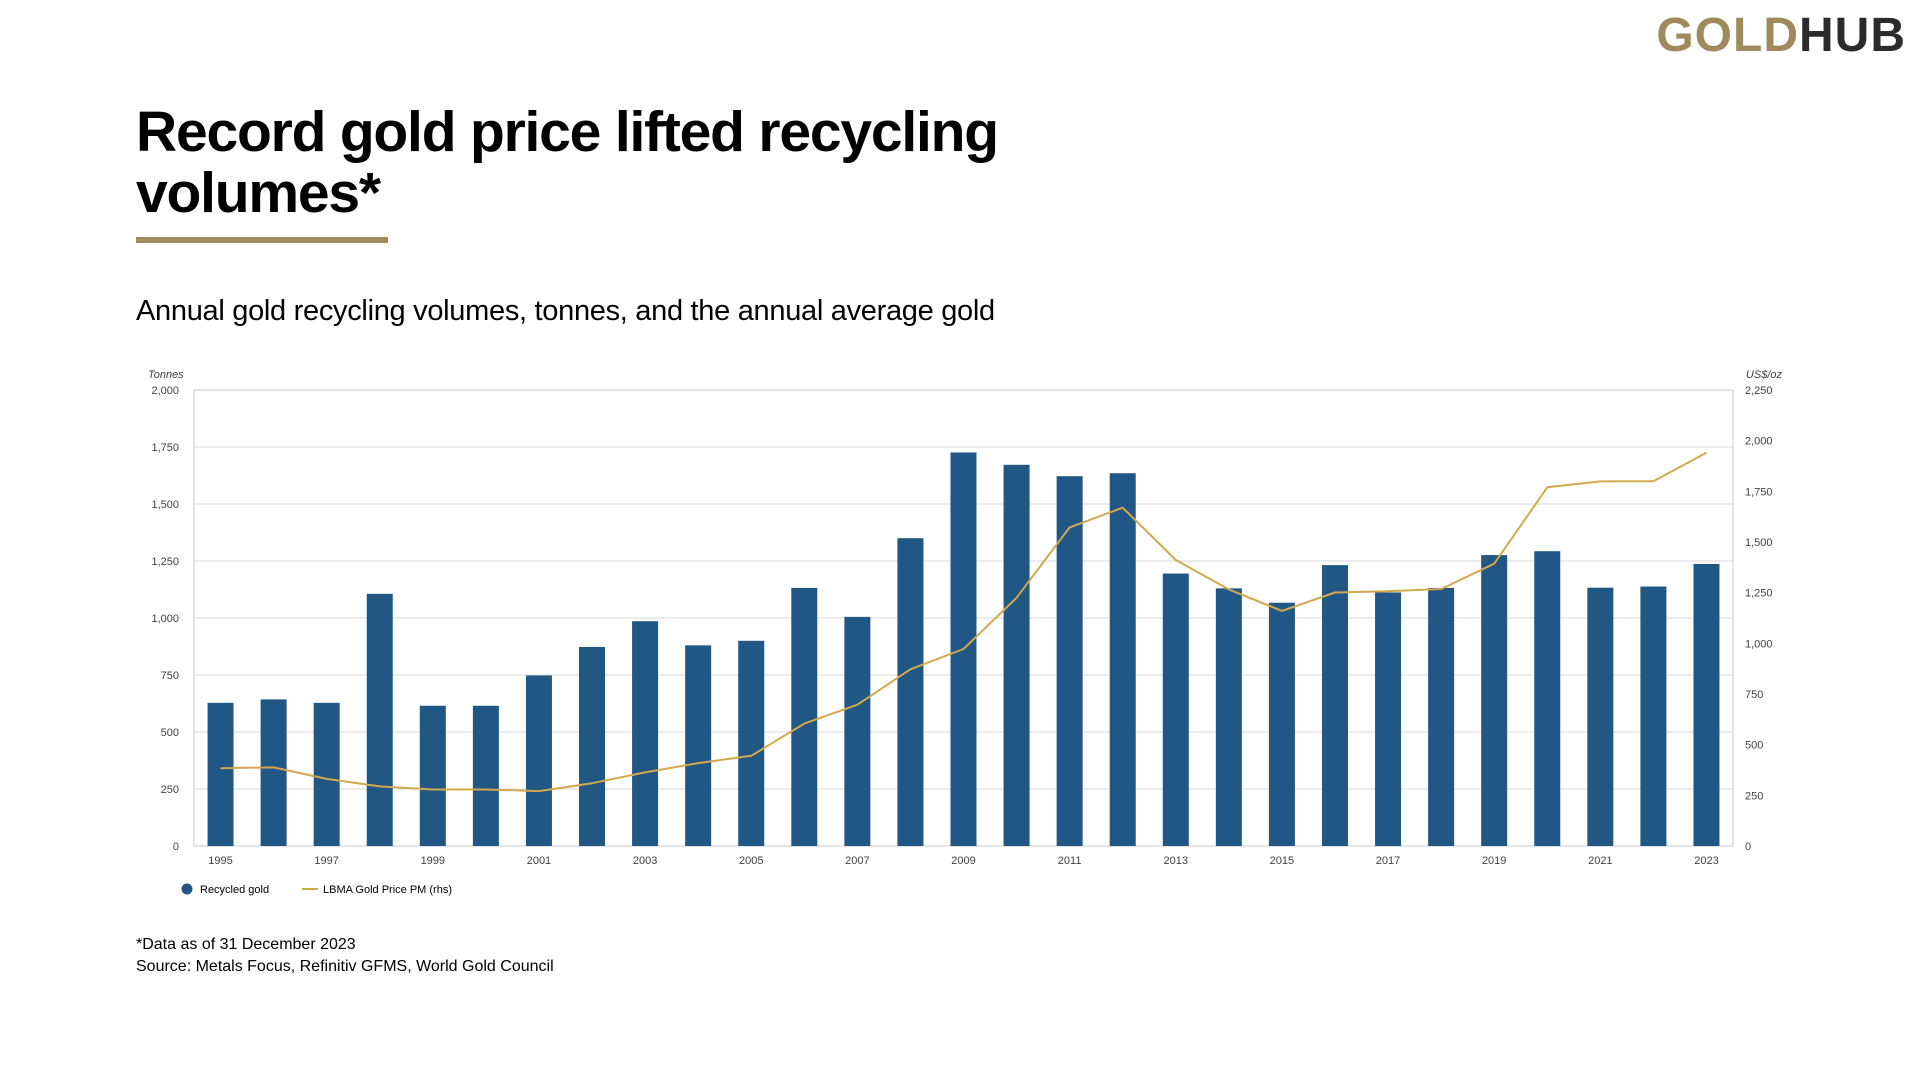  What do you see at coordinates (1754, 695) in the screenshot?
I see `right-axis-tick-label: 750` at bounding box center [1754, 695].